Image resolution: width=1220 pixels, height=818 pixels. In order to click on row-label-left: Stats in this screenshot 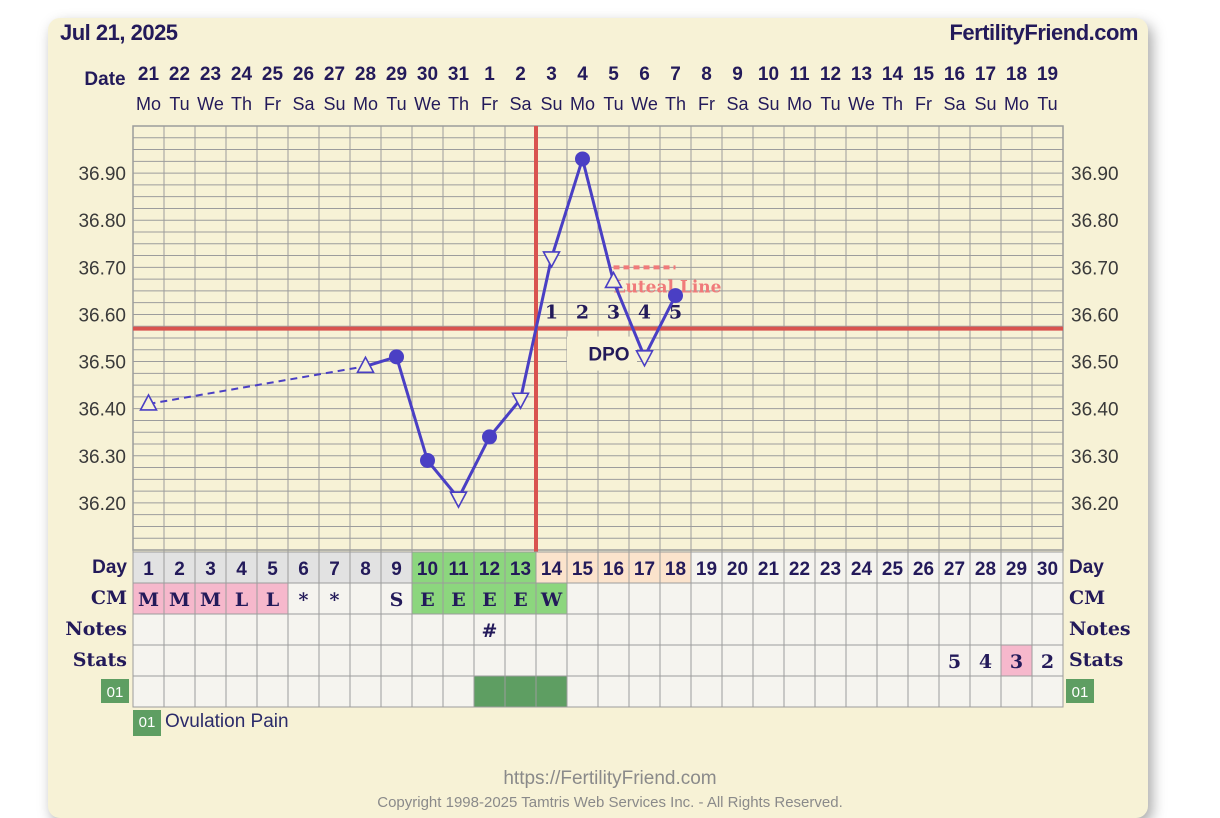, I will do `click(100, 660)`.